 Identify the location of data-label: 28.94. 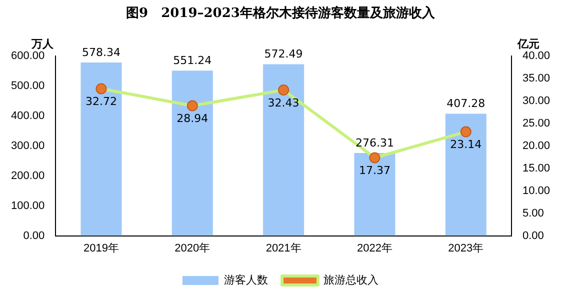
(192, 119).